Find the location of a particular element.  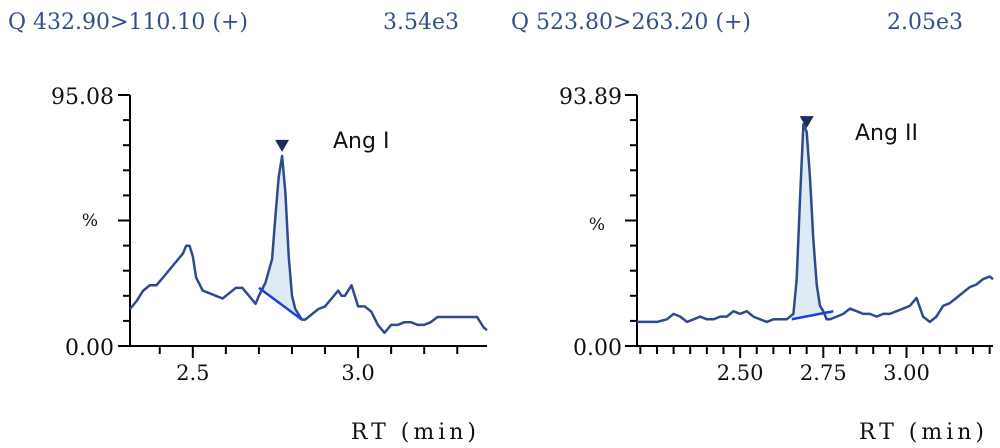

header-left: Q 432.90>110.10 (+) is located at coordinates (128, 23).